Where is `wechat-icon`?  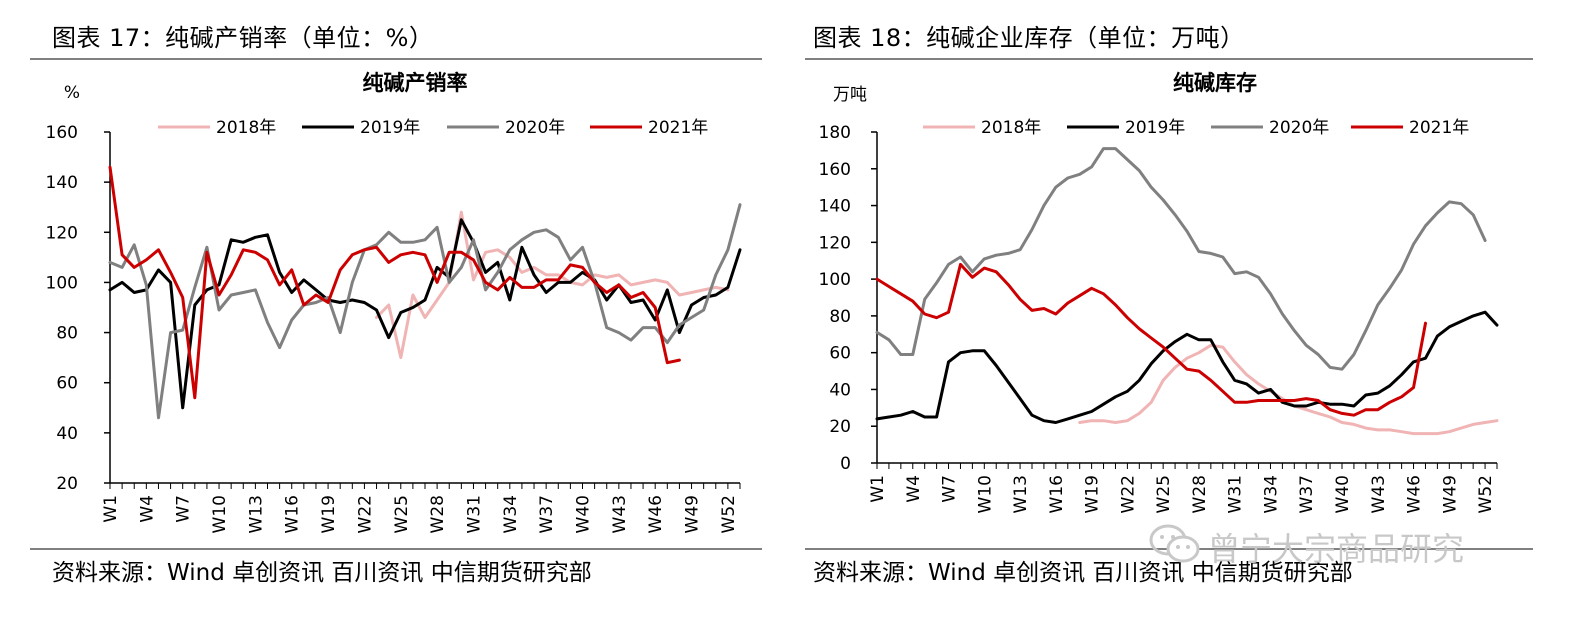 wechat-icon is located at coordinates (1174, 543).